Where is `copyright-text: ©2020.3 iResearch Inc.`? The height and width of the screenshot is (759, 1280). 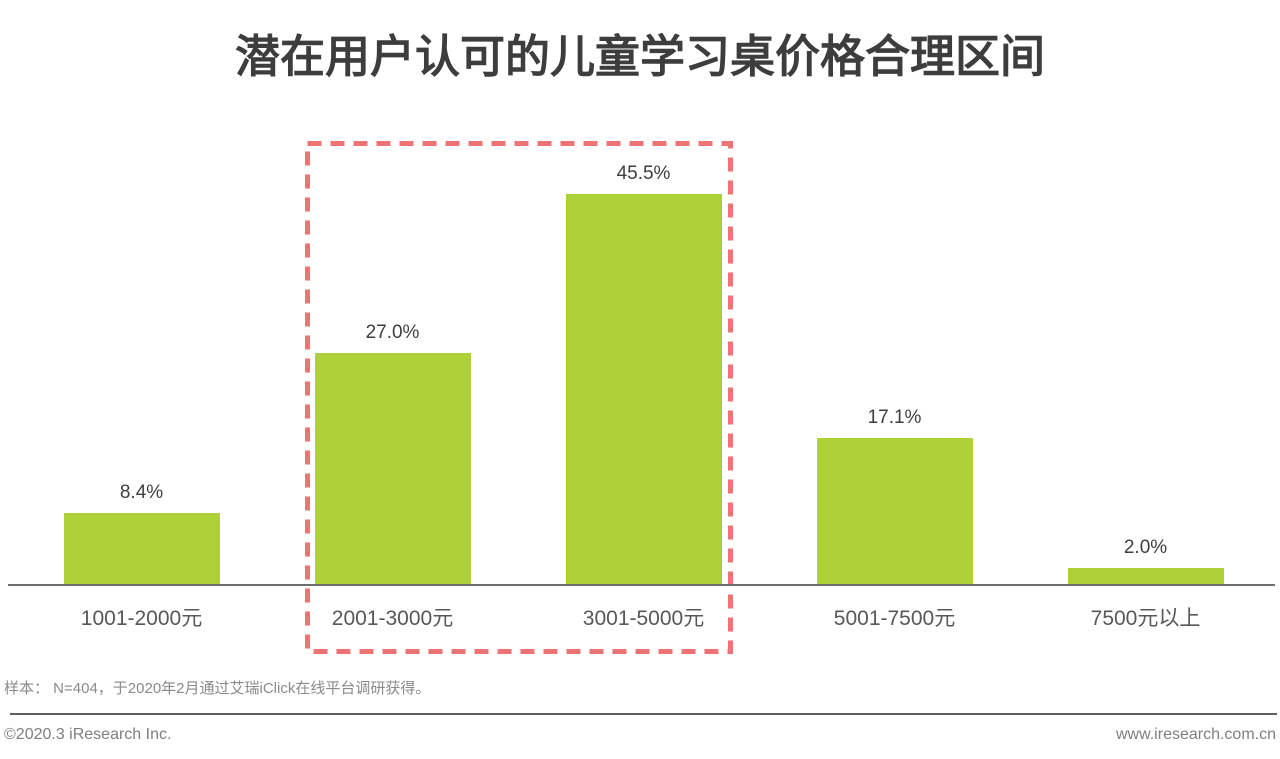 copyright-text: ©2020.3 iResearch Inc. is located at coordinates (88, 734).